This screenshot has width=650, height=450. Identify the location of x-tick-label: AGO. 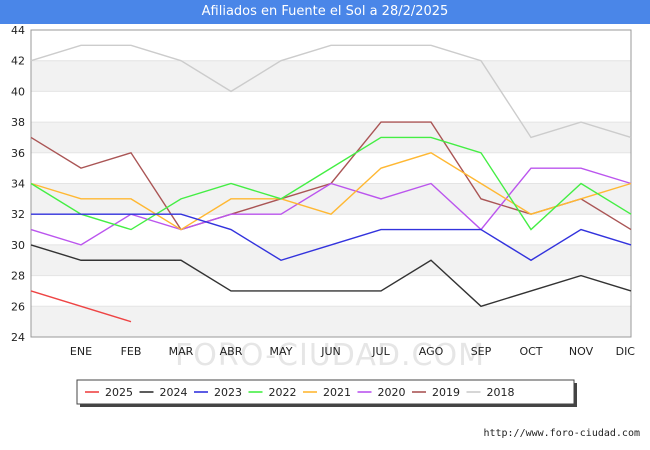
(431, 351).